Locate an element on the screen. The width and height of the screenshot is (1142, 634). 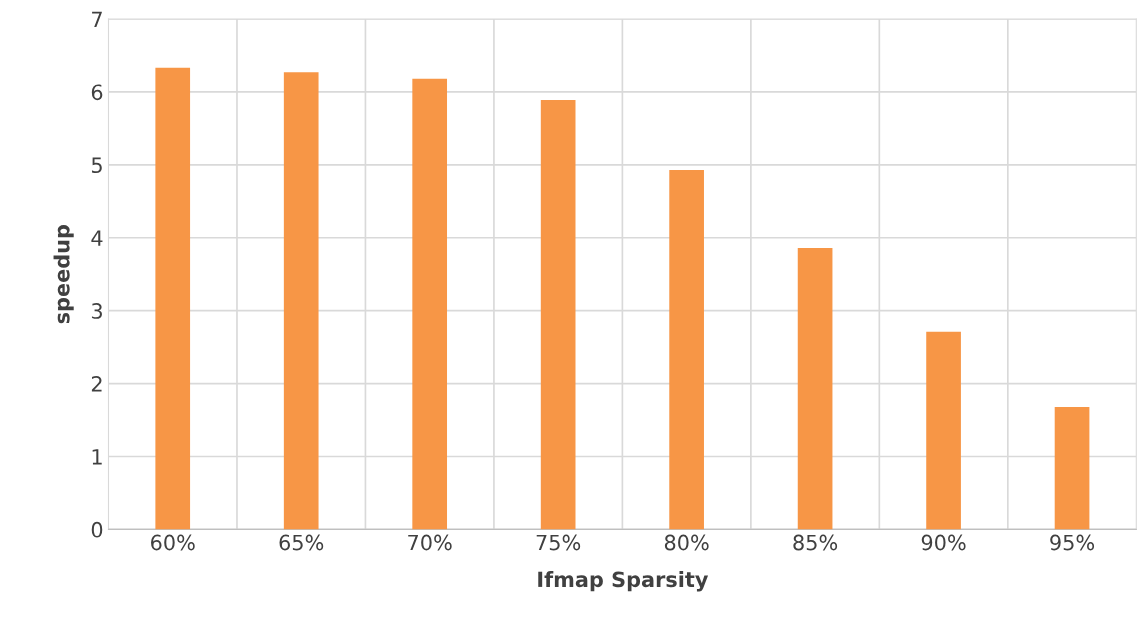
x-tick-label: 95% is located at coordinates (1072, 542).